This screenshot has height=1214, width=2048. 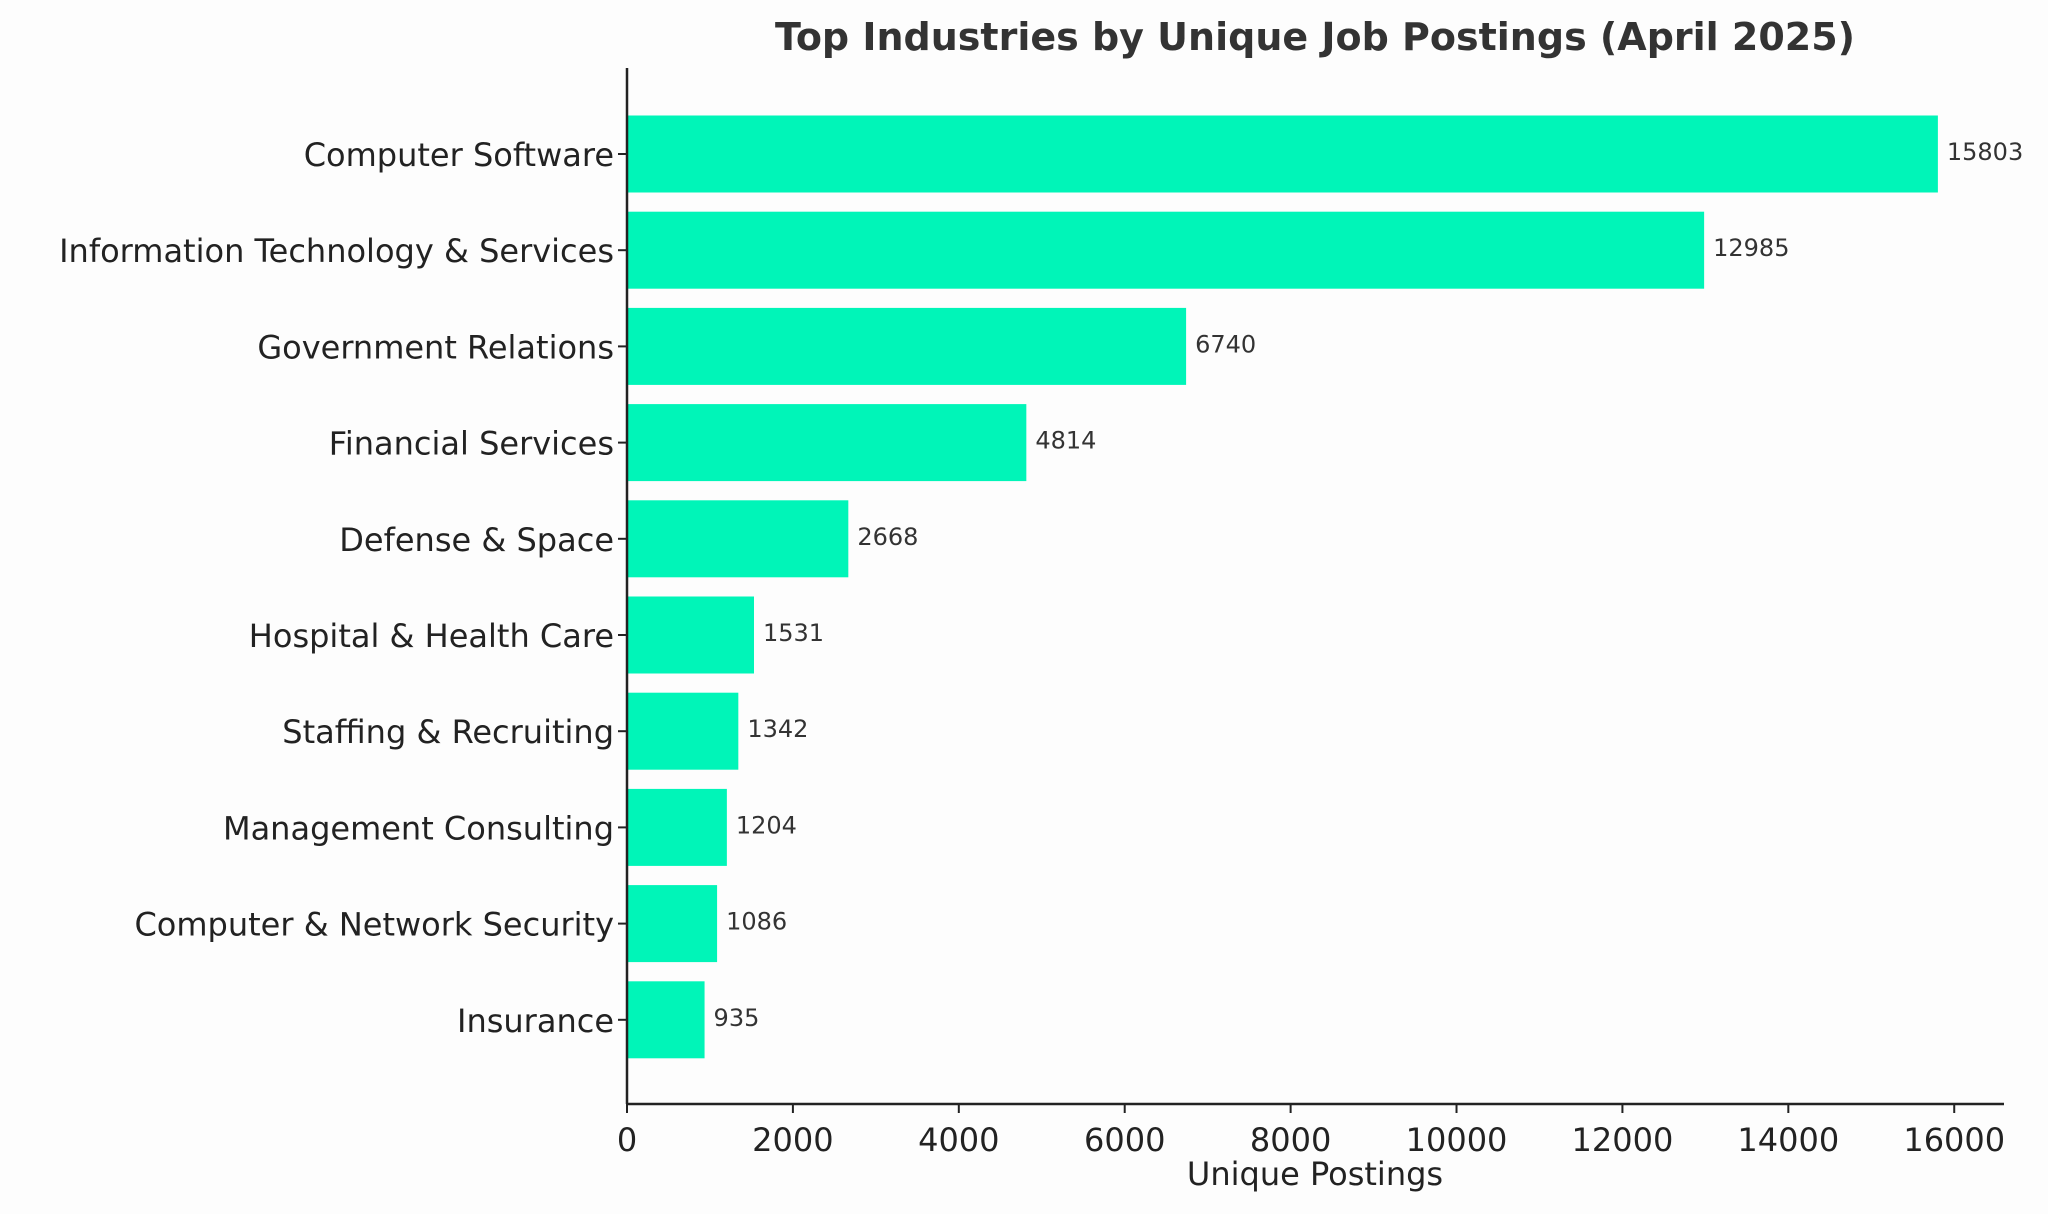 What do you see at coordinates (792, 1140) in the screenshot?
I see `x-tick-label-1: 2000` at bounding box center [792, 1140].